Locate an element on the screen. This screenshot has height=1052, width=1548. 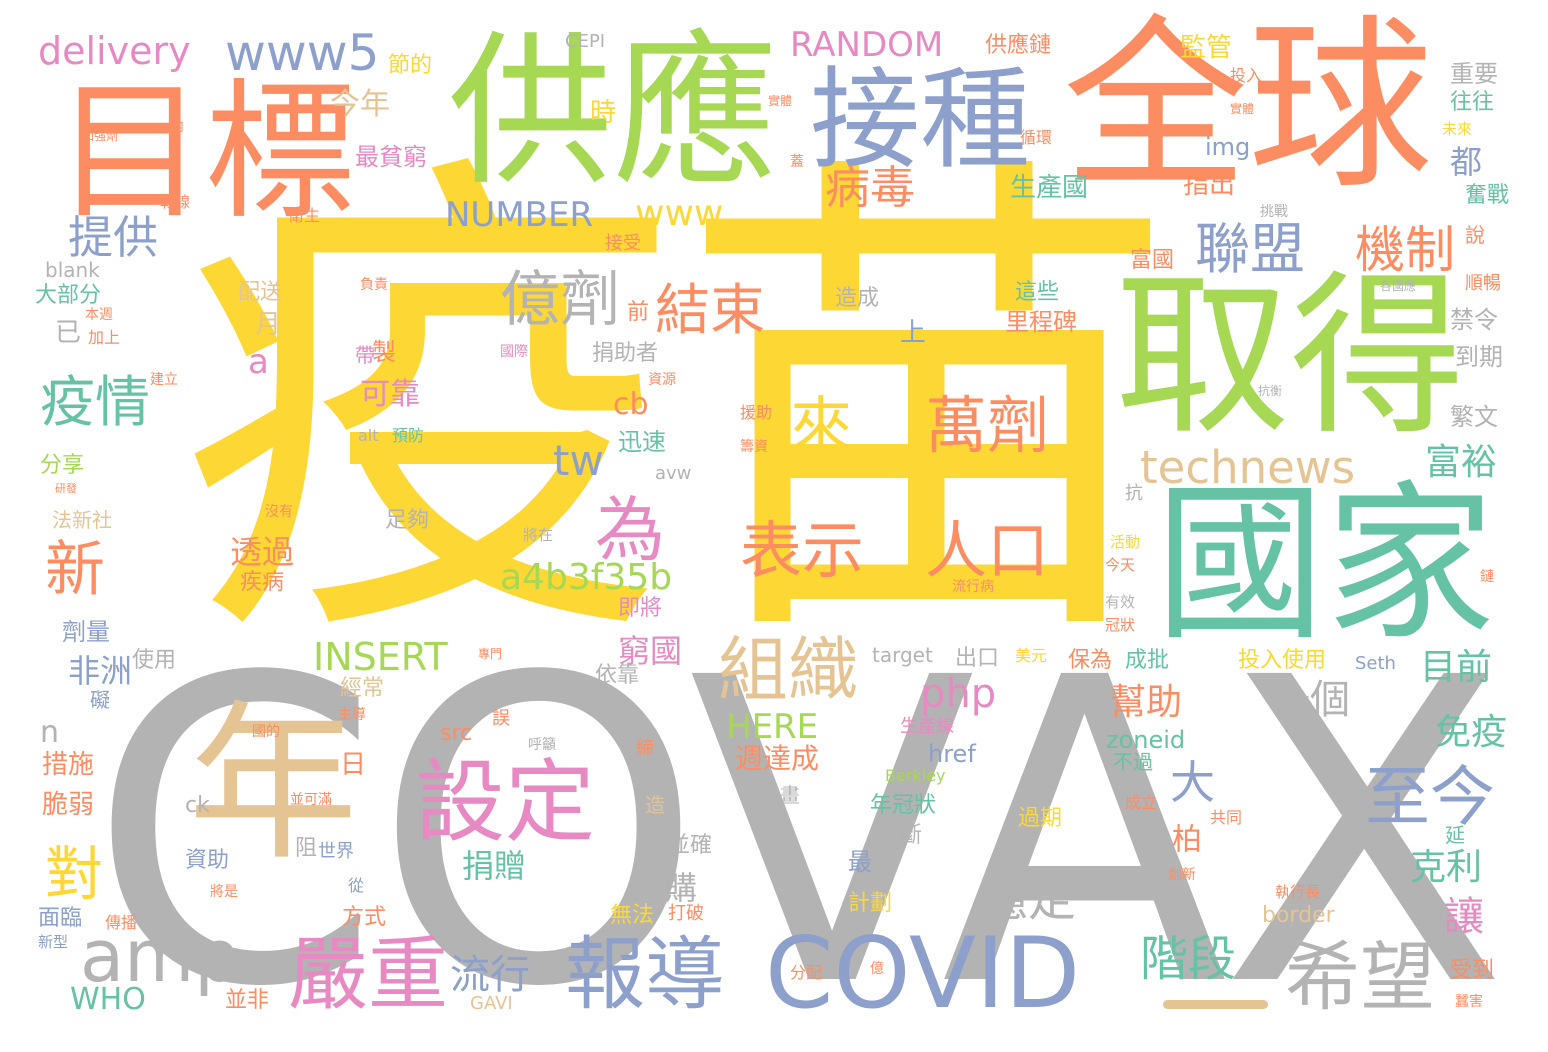
cloud-word: 柏 is located at coordinates (1183, 838).